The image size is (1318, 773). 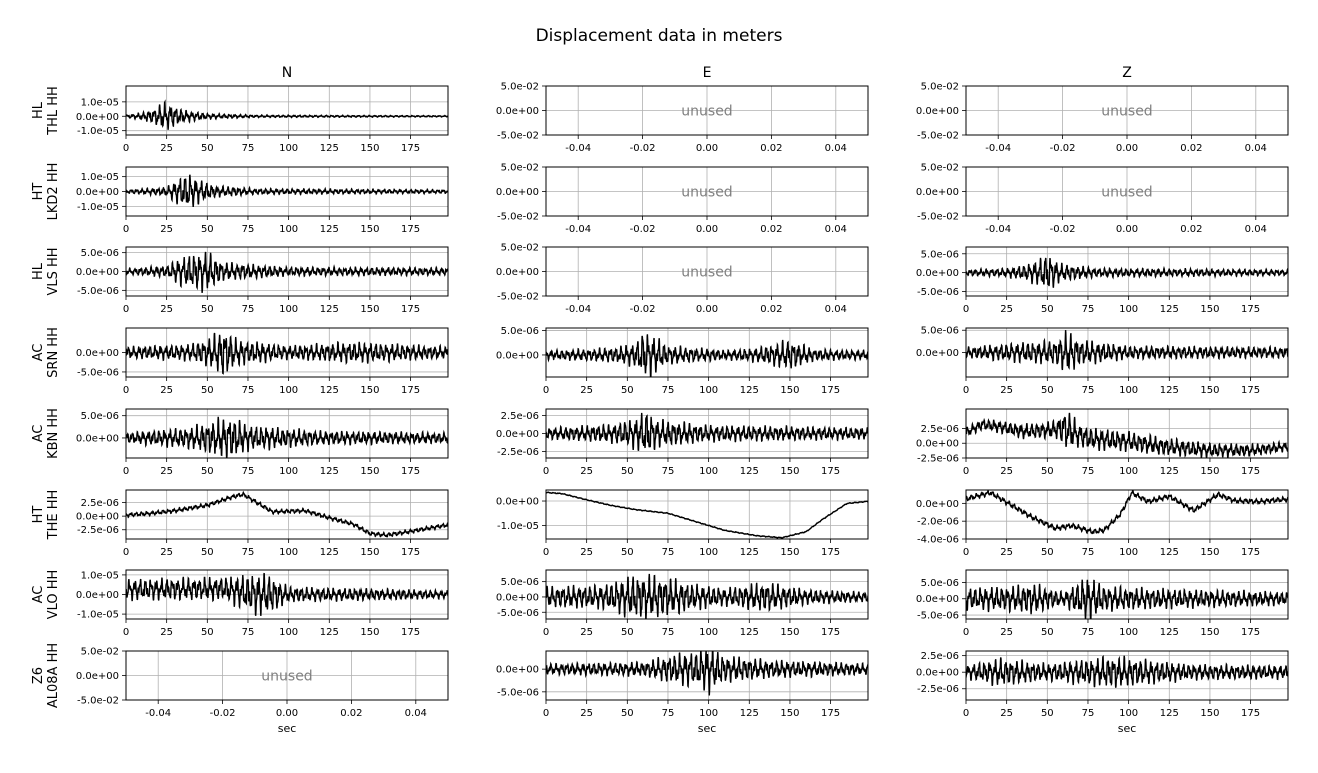 I want to click on y-tick-label-r0-c2: 5.0e-02, so click(x=940, y=87).